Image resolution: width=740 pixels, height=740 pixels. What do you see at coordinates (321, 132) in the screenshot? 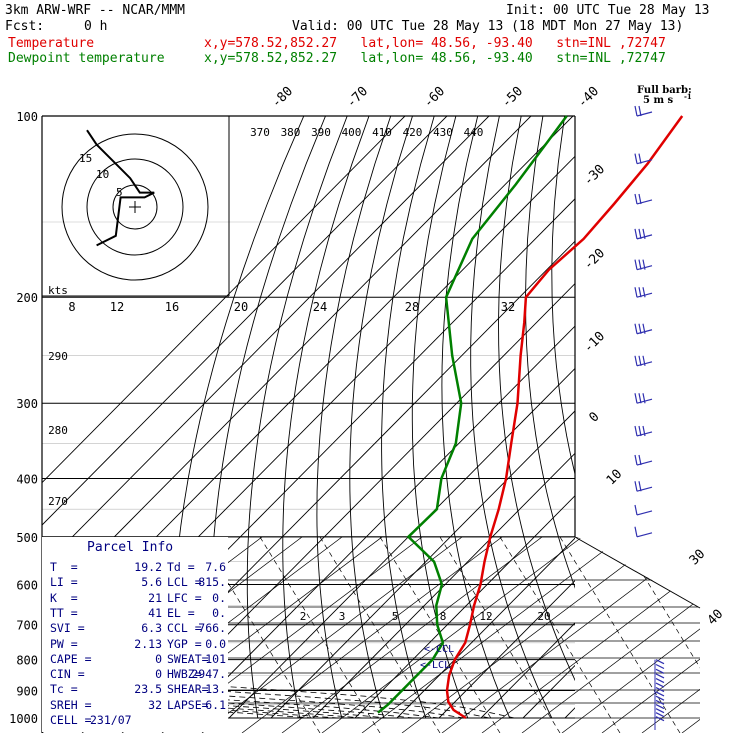
I see `theta-e-label: 390` at bounding box center [321, 132].